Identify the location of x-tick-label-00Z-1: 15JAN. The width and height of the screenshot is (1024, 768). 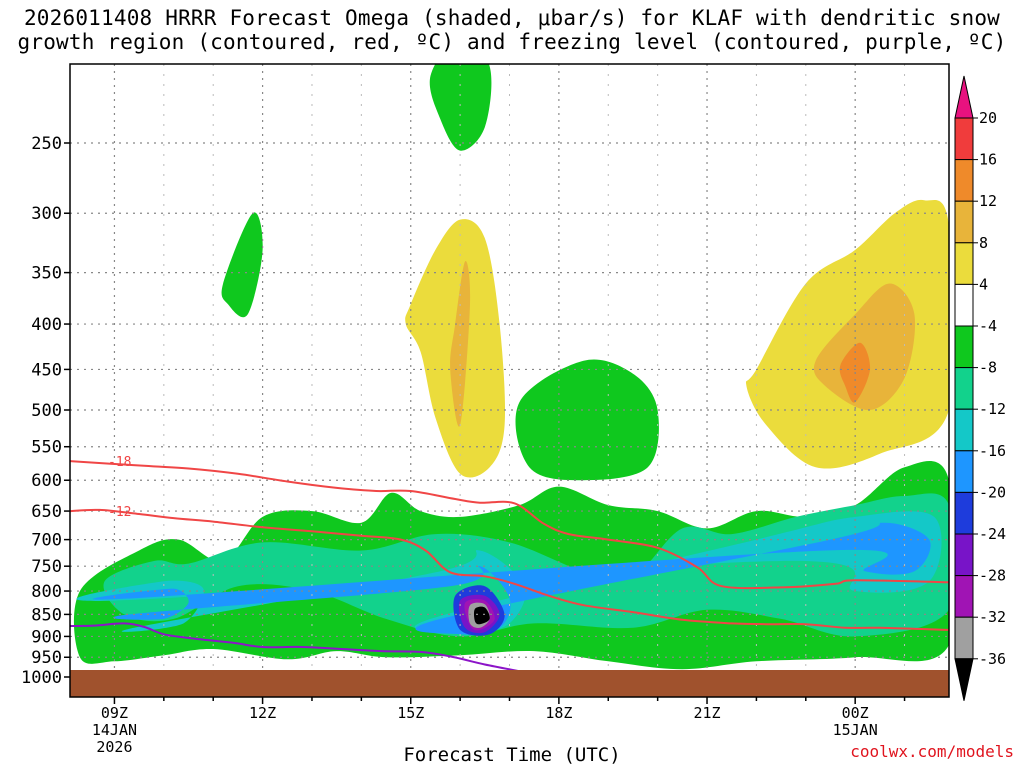
(855, 730).